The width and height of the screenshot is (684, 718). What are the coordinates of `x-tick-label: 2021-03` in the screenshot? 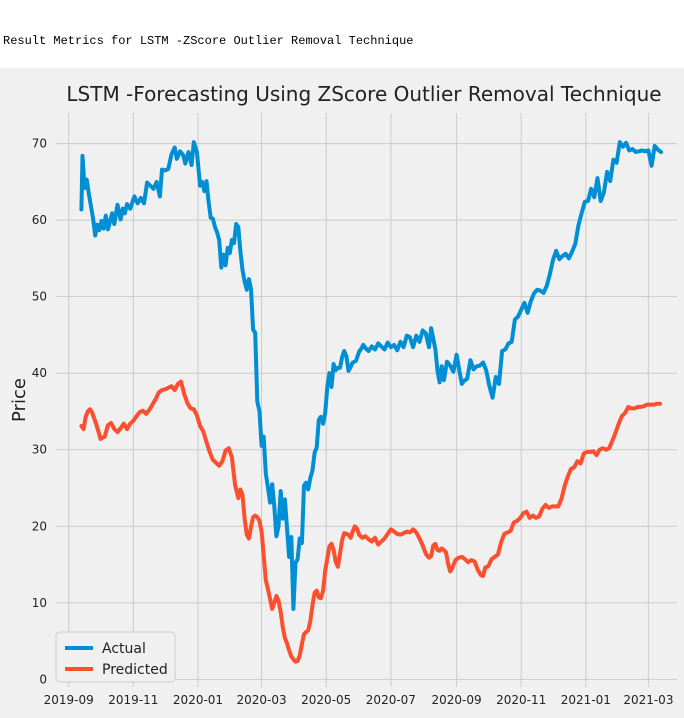 It's located at (648, 700).